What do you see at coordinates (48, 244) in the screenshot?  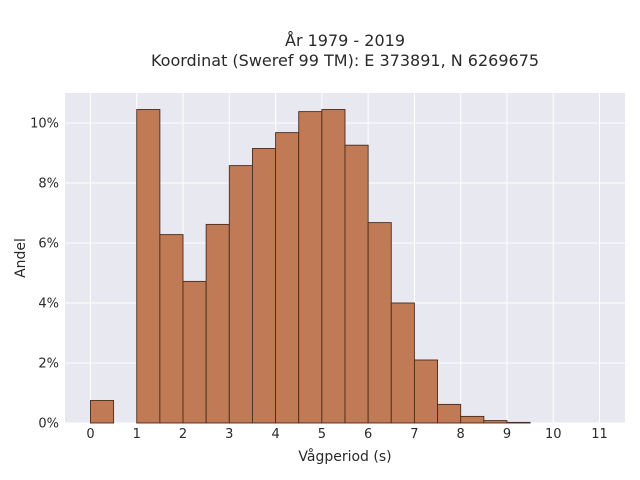 I see `y-tick-label: 6%` at bounding box center [48, 244].